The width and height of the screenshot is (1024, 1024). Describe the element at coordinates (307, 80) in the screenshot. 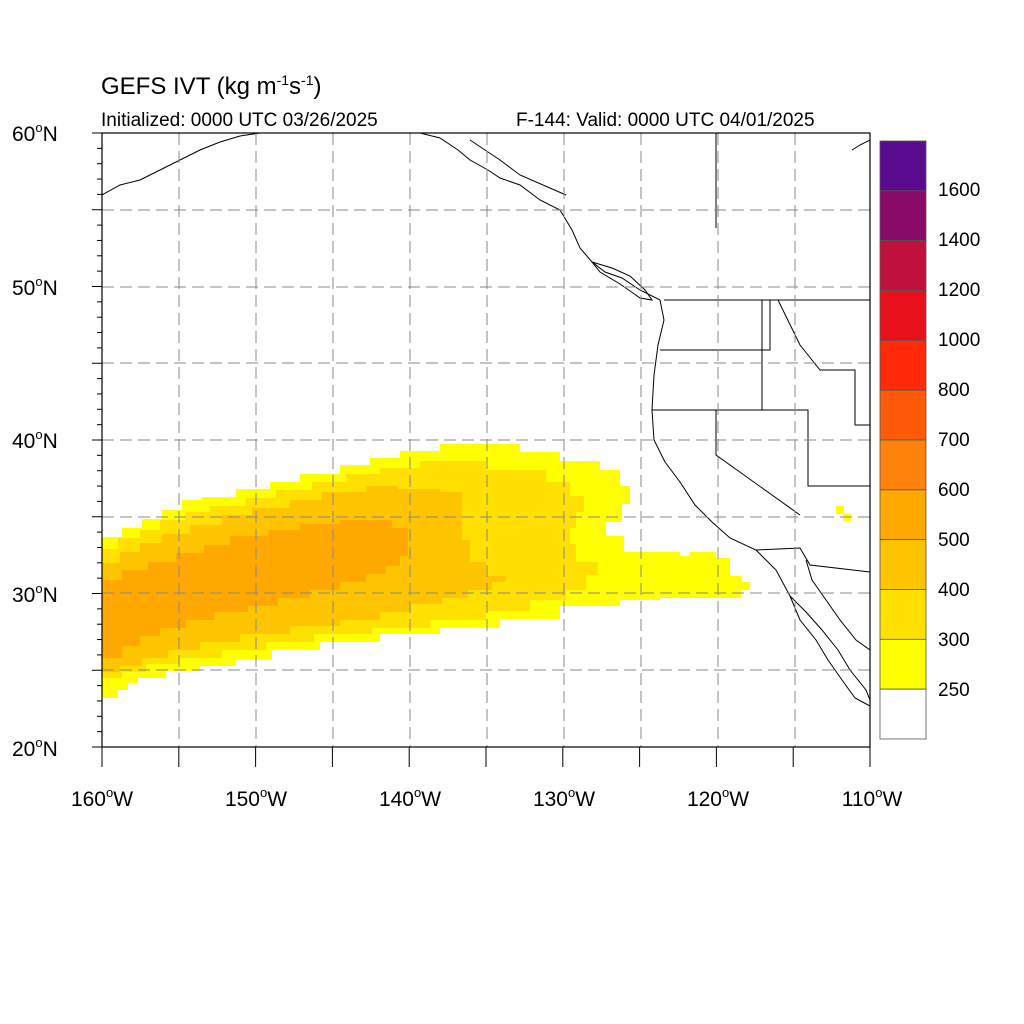

I see `title-sup-2: -1` at that location.